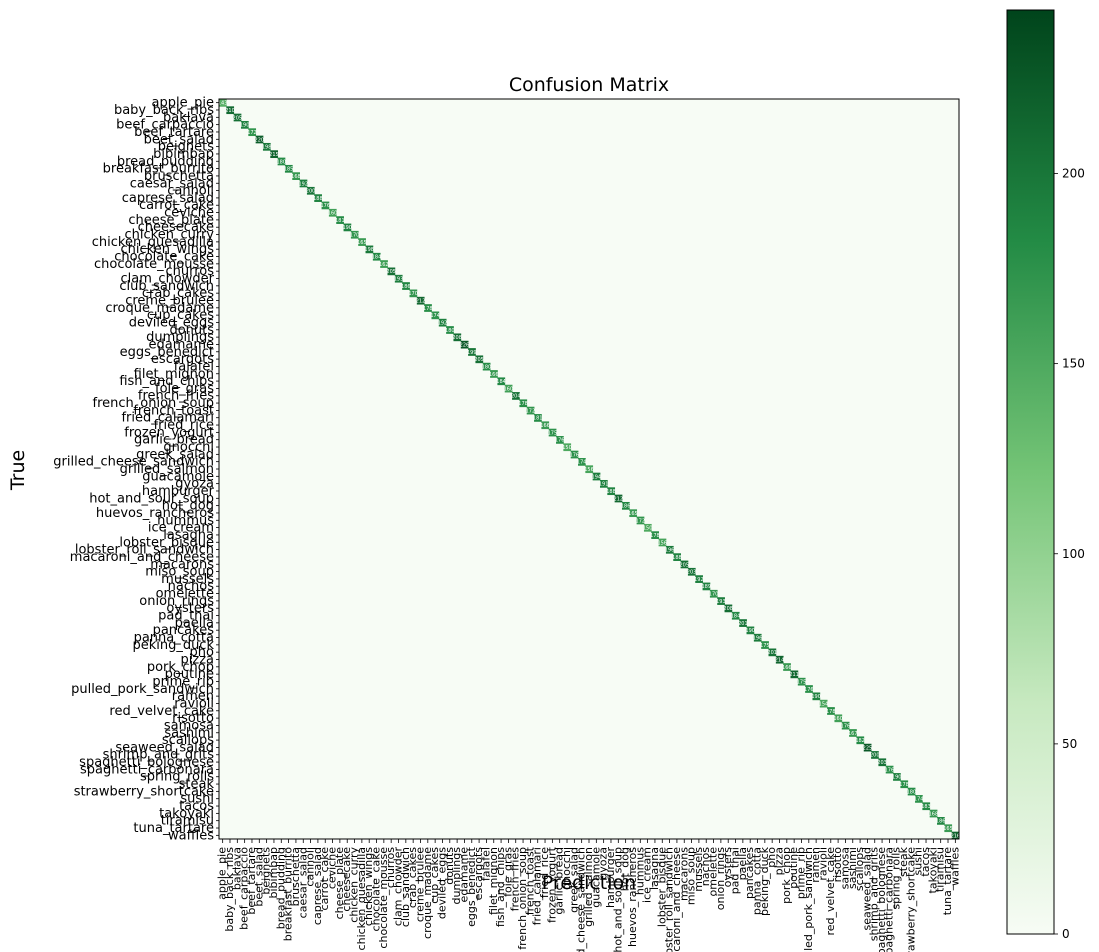 The image size is (1099, 952). Describe the element at coordinates (582, 463) in the screenshot. I see `cell-value-grilled_cheese_sandwich: 174` at that location.